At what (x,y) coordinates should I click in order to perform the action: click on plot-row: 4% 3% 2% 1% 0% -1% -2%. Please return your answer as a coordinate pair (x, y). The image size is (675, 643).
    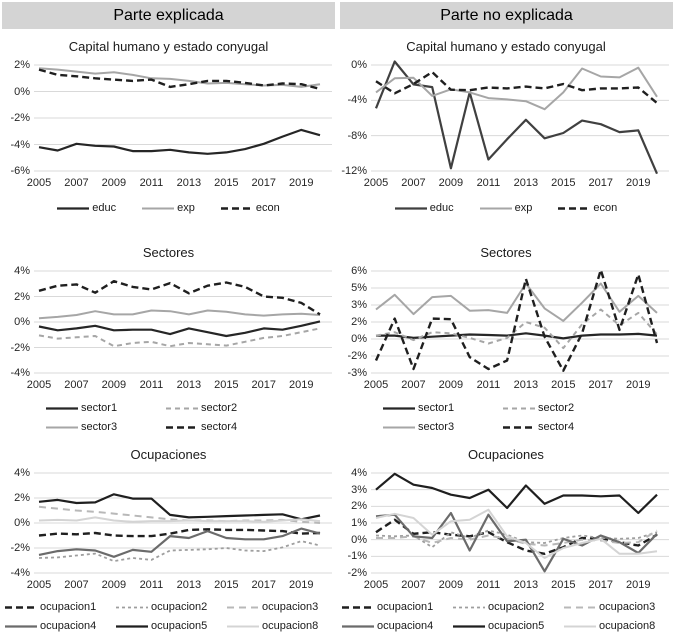
    Looking at the image, I should click on (506, 522).